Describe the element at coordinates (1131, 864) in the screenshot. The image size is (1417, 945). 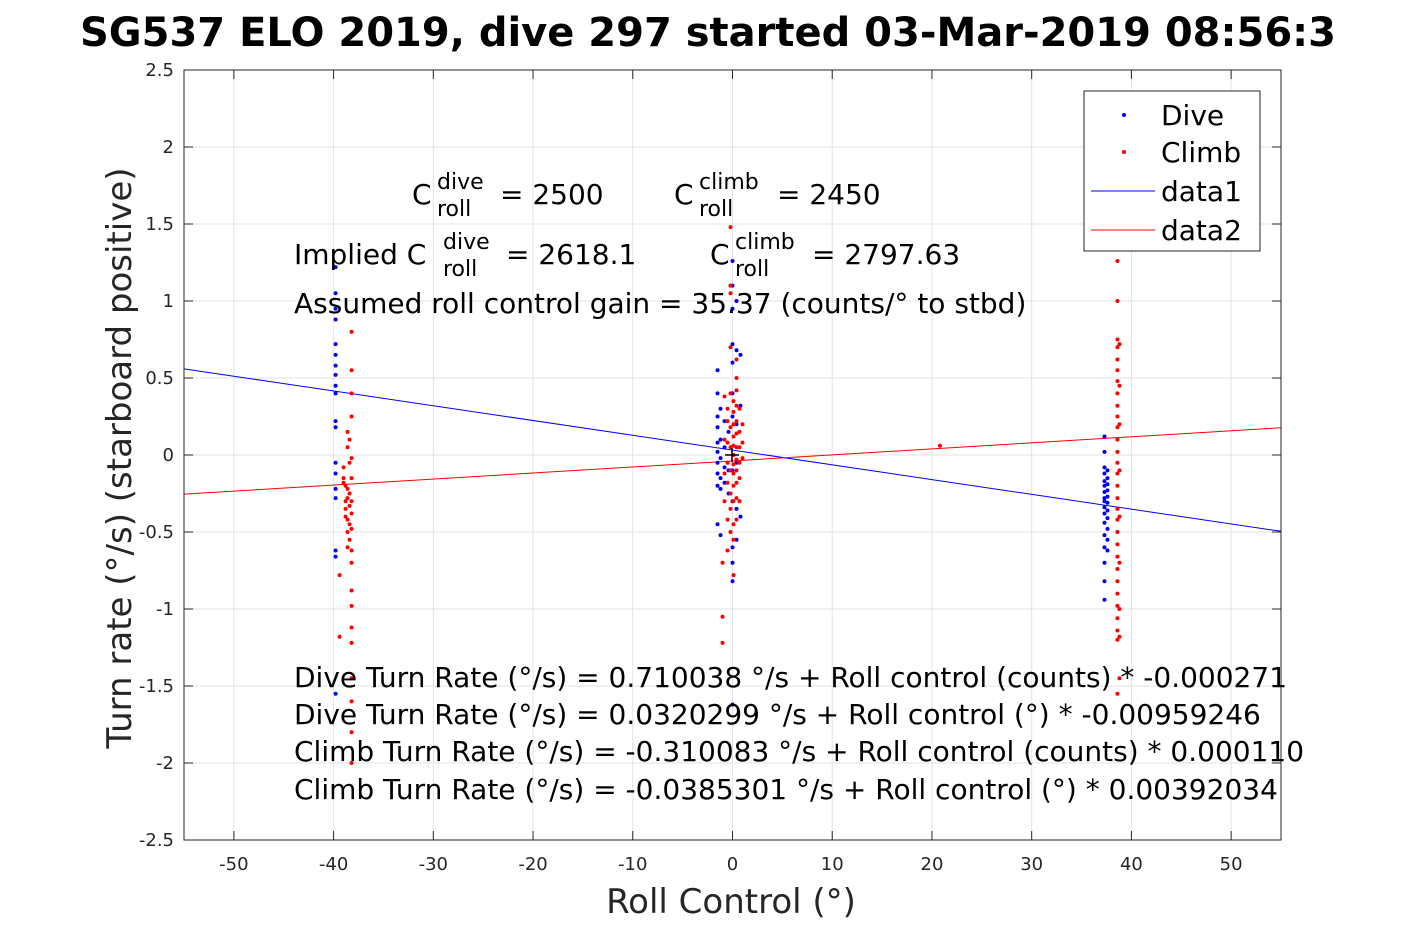
I see `x-tick-label: 40` at that location.